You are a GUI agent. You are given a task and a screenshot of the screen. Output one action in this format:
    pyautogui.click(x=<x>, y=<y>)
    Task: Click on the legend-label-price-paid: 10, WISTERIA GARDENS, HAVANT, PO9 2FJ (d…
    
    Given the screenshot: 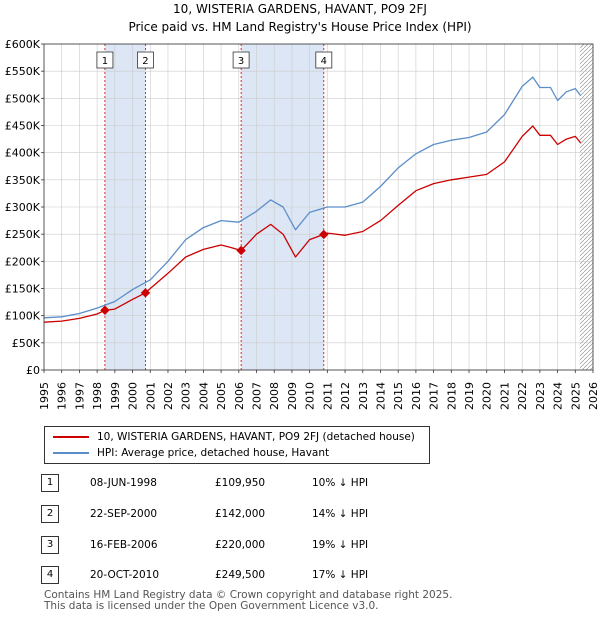 What is the action you would take?
    pyautogui.click(x=256, y=437)
    